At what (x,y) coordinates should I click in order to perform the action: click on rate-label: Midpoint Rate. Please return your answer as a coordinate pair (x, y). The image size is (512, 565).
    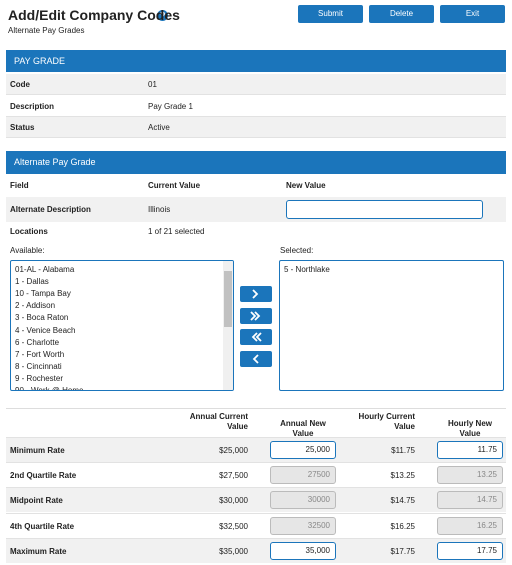
    Looking at the image, I should click on (36, 501).